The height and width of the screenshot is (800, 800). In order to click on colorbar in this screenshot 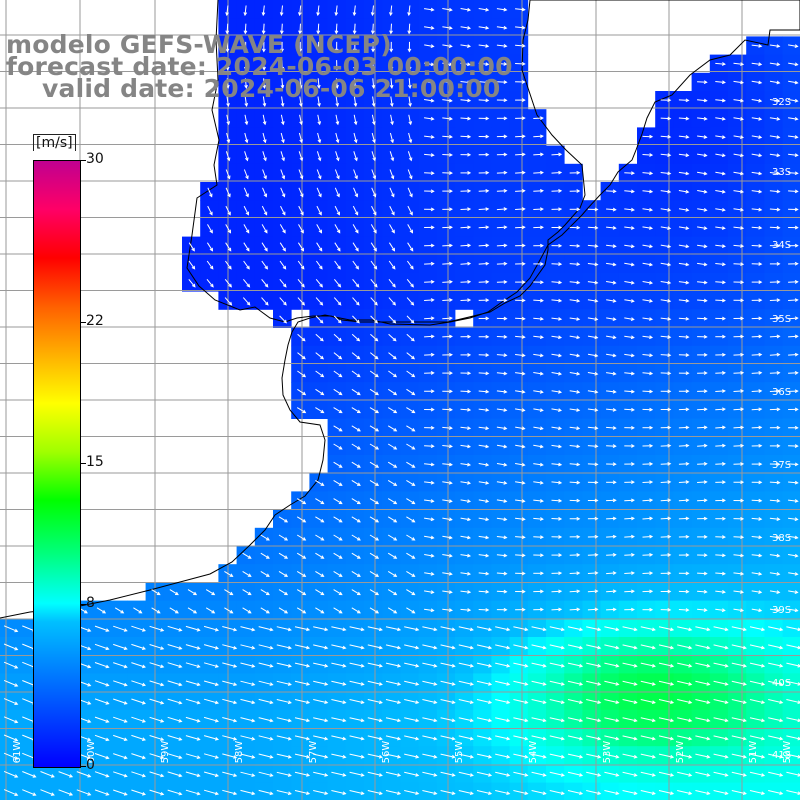, I will do `click(57, 464)`.